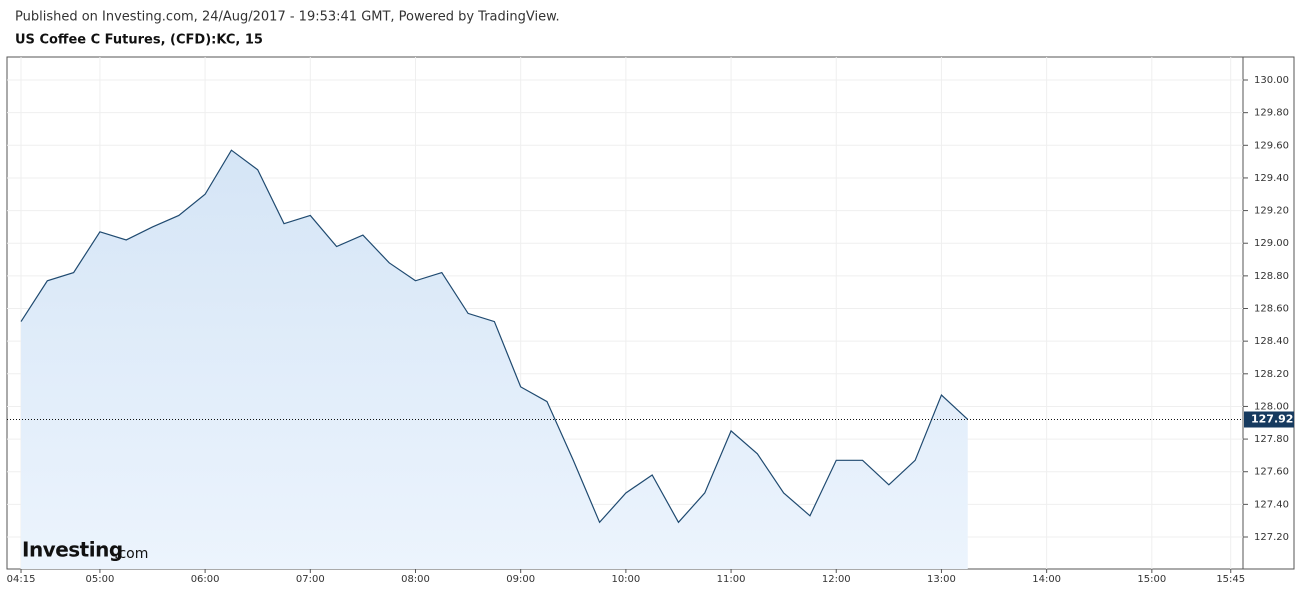 This screenshot has width=1299, height=593. I want to click on x-tick-label: 15:00, so click(1151, 579).